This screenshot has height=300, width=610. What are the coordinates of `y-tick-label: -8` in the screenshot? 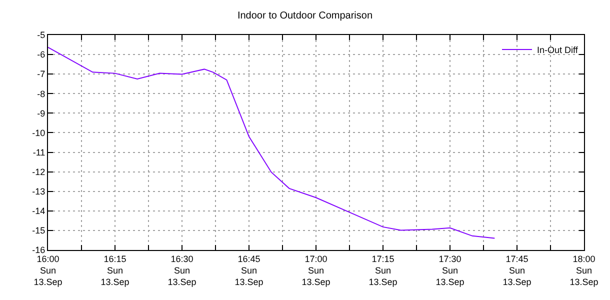 It's located at (41, 93).